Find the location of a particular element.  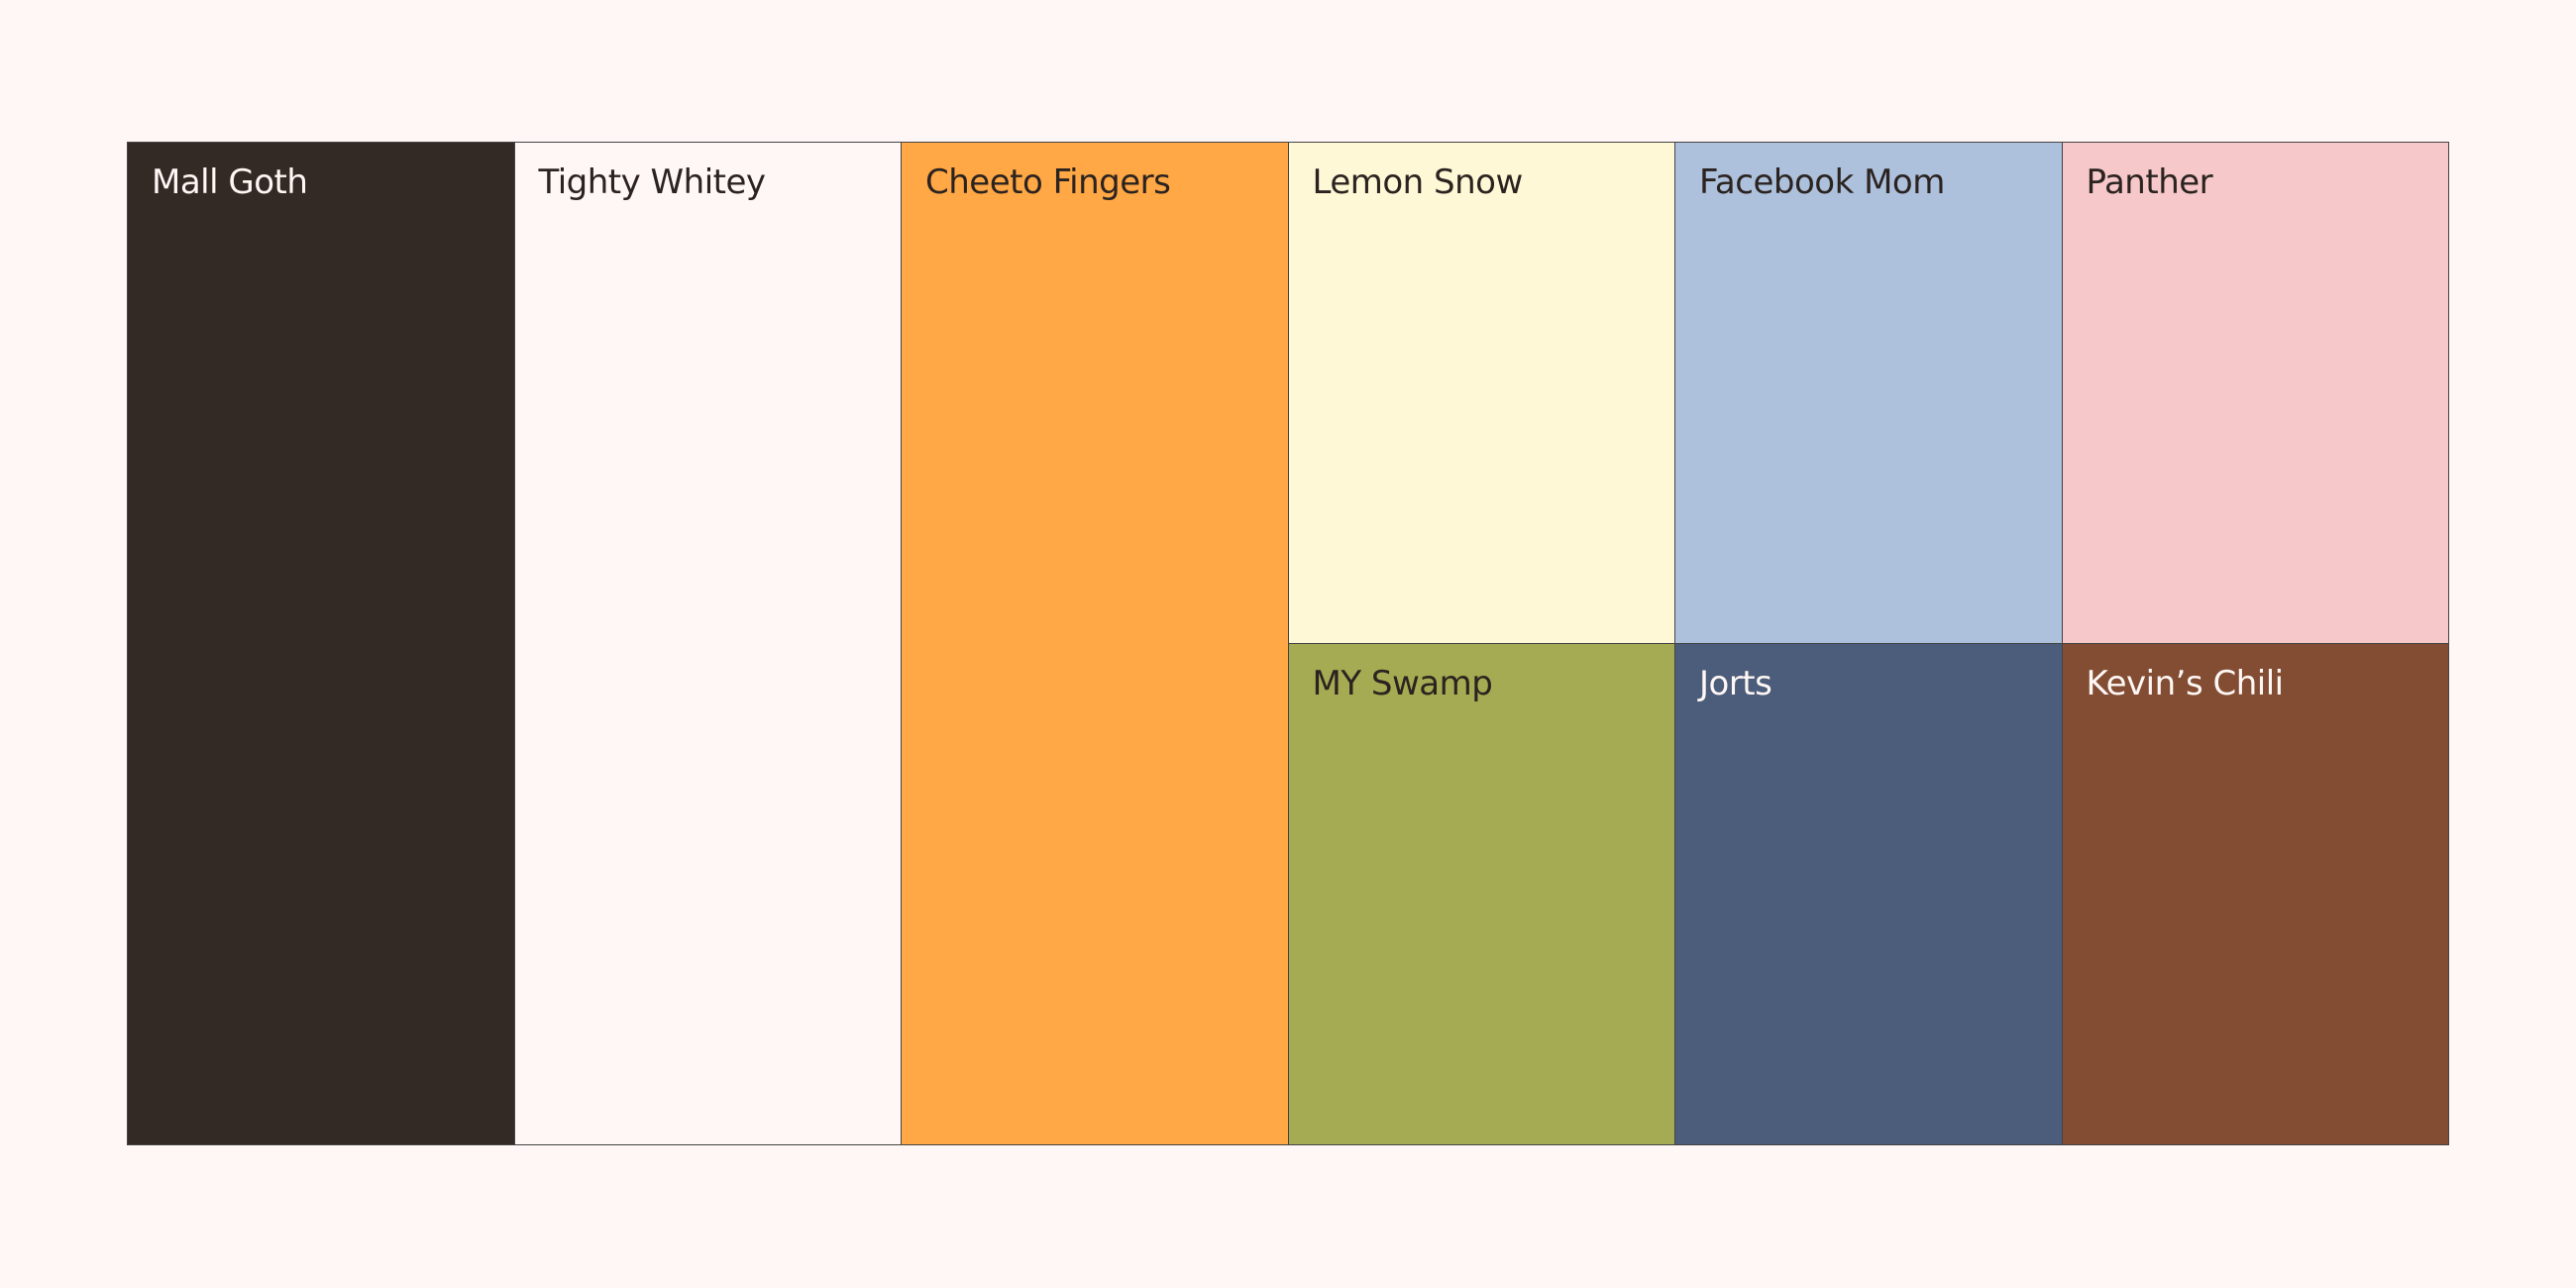

swatch-name: Lemon Snow is located at coordinates (1418, 182).